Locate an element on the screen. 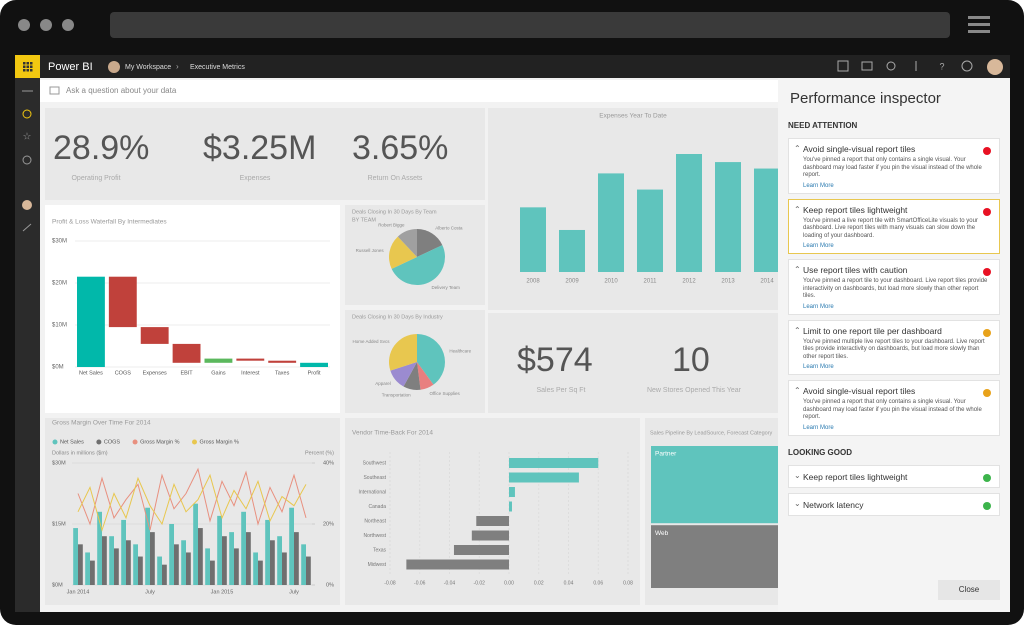  x-tick-label: 0.02 is located at coordinates (539, 583).